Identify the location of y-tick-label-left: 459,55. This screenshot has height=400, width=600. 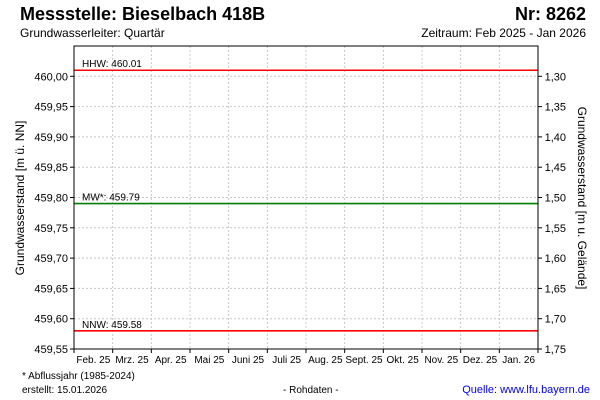
(51, 350).